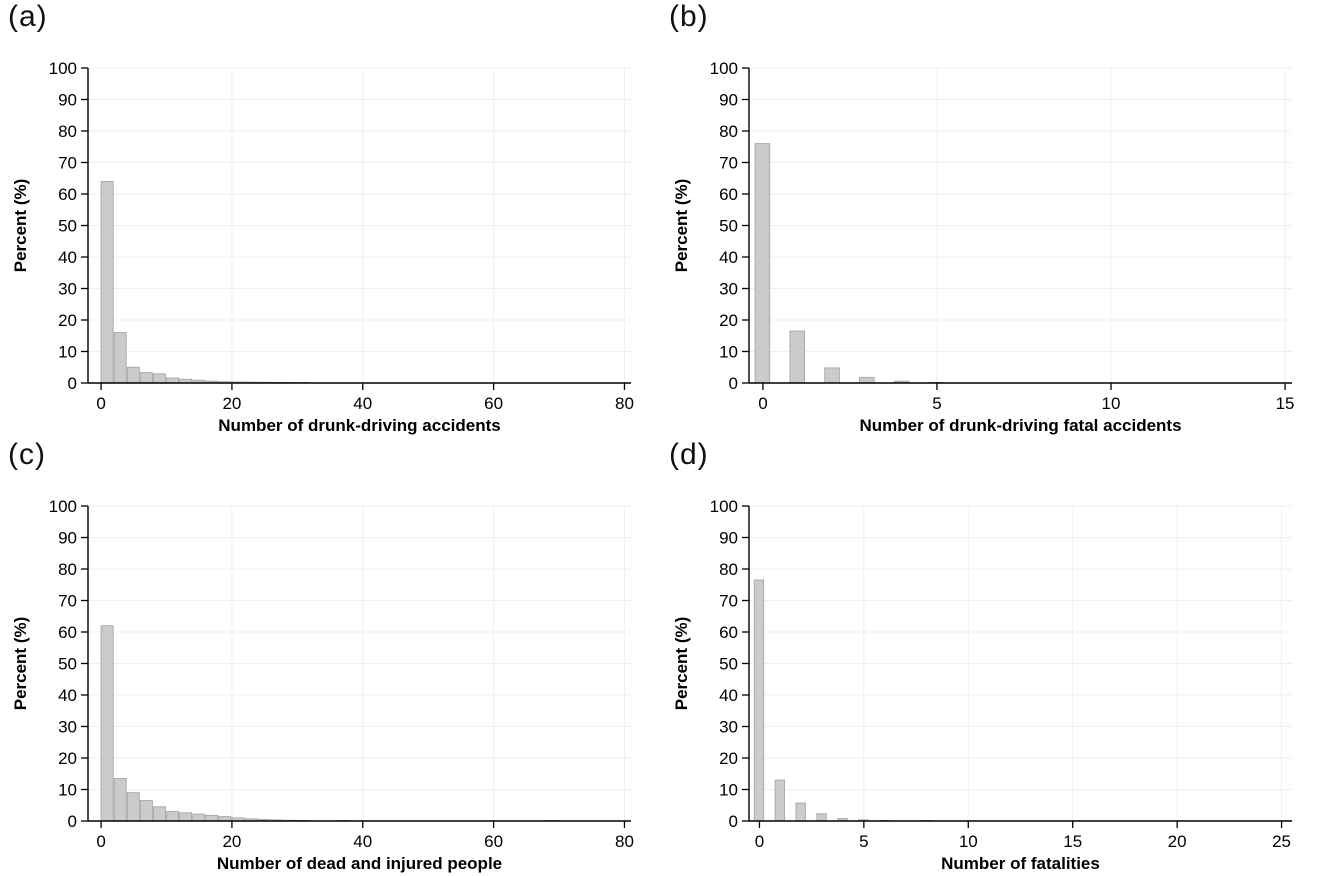 The height and width of the screenshot is (876, 1323). What do you see at coordinates (689, 16) in the screenshot?
I see `panel-label-b: (b)` at bounding box center [689, 16].